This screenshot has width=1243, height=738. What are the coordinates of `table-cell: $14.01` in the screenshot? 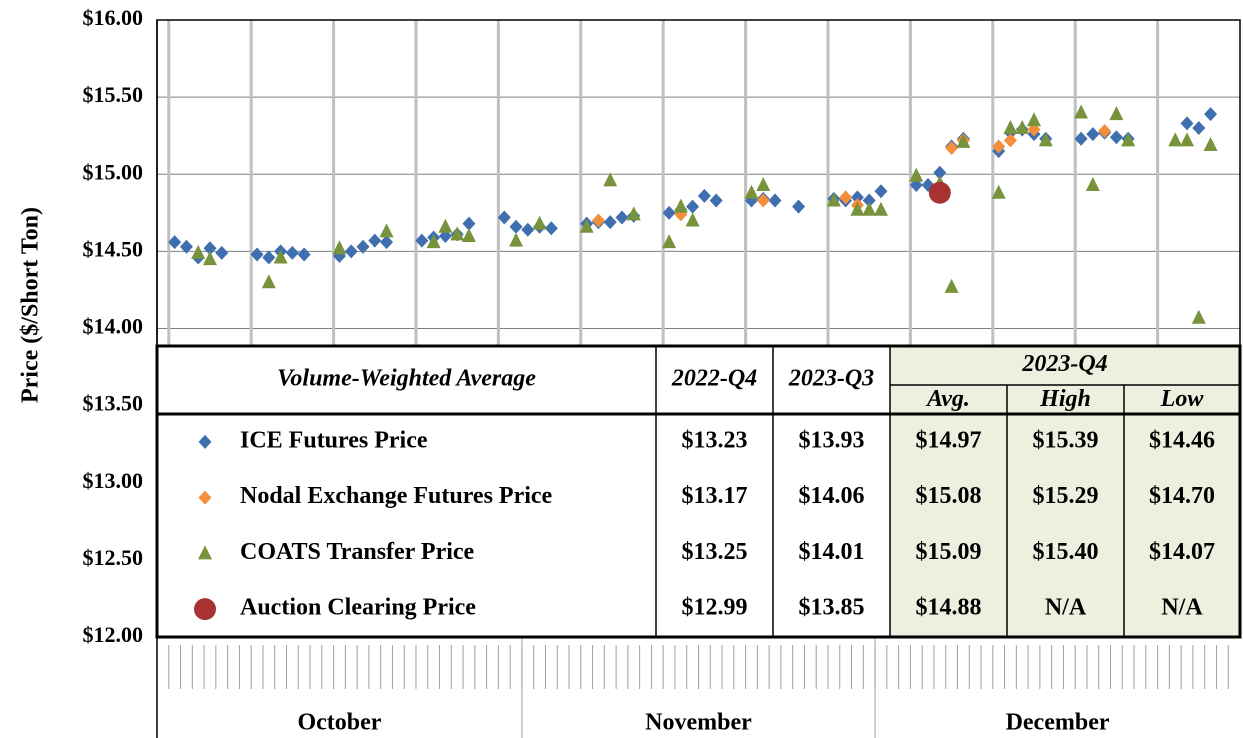 It's located at (832, 552).